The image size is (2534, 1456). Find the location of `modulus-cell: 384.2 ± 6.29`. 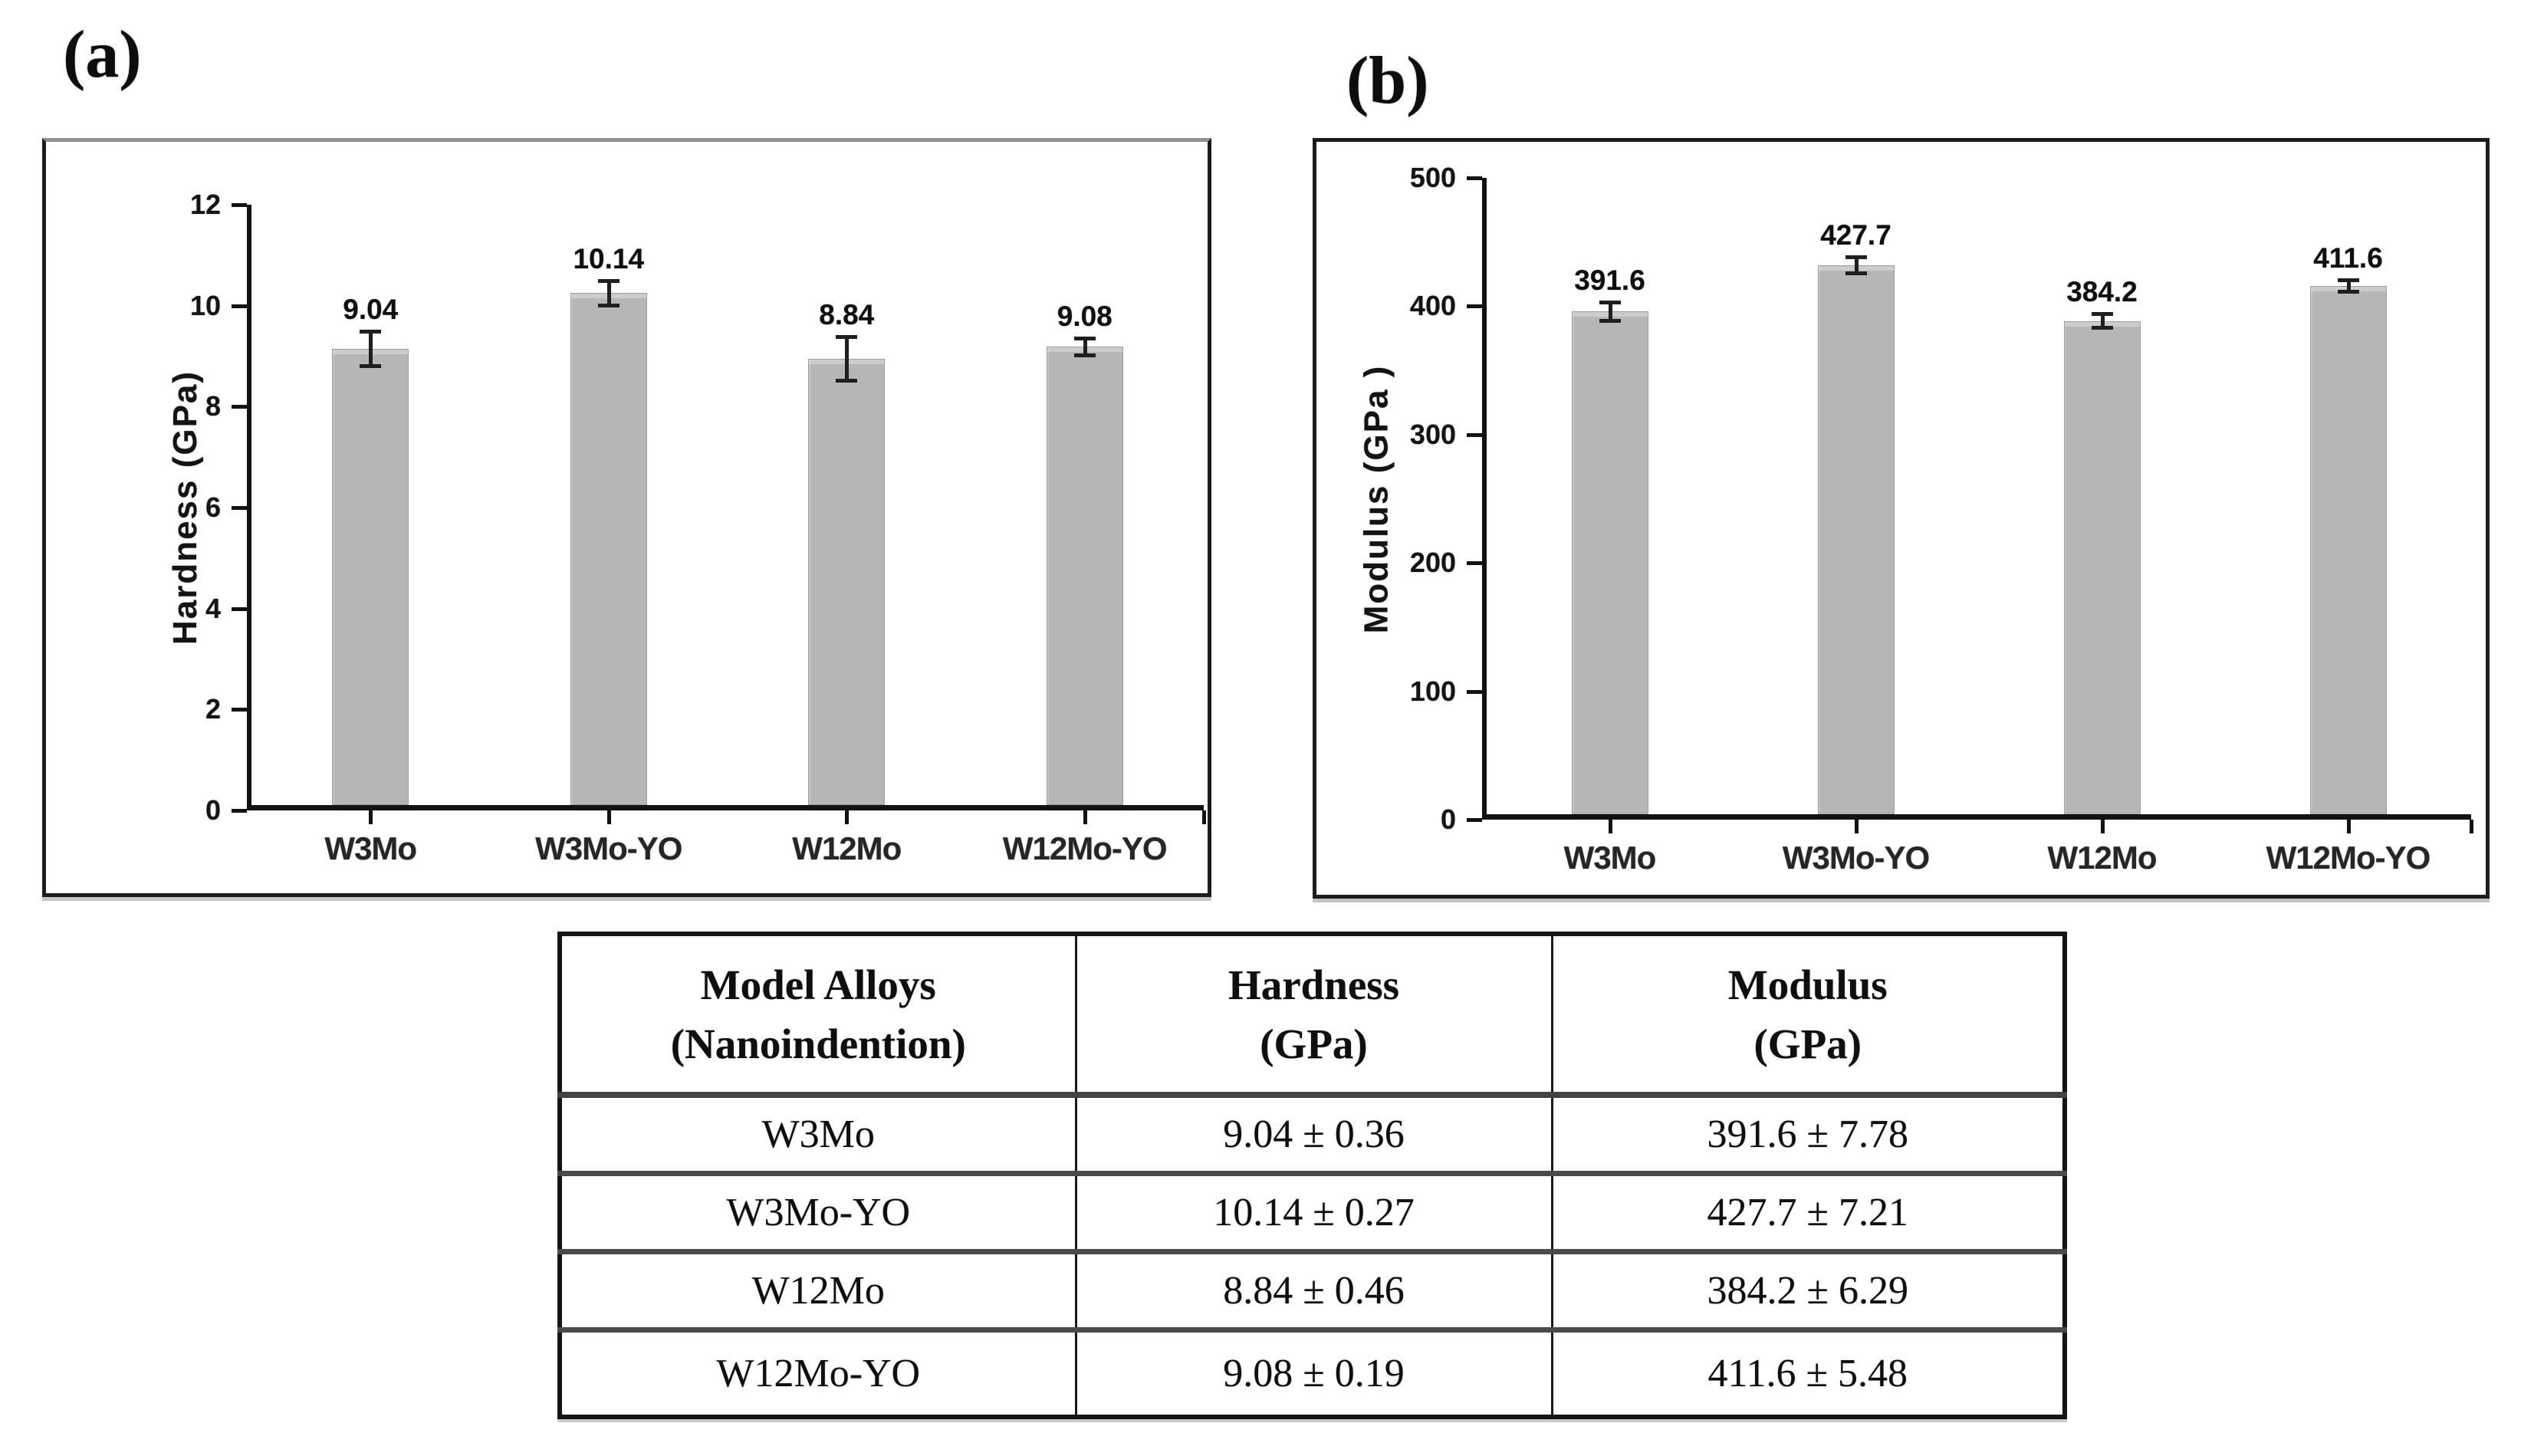

modulus-cell: 384.2 ± 6.29 is located at coordinates (1807, 1288).